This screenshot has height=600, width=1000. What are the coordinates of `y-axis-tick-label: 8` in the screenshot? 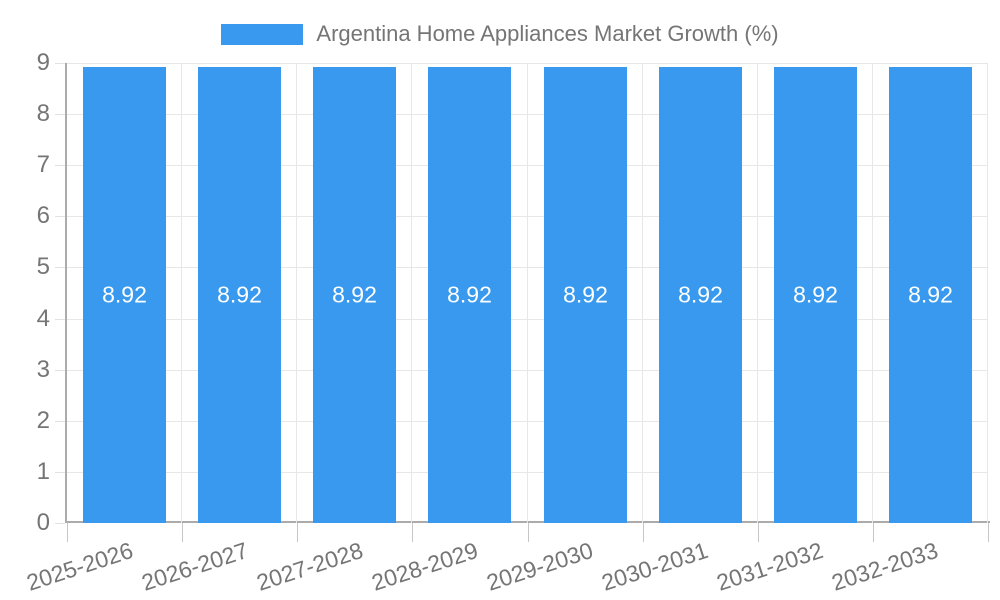 It's located at (43, 113).